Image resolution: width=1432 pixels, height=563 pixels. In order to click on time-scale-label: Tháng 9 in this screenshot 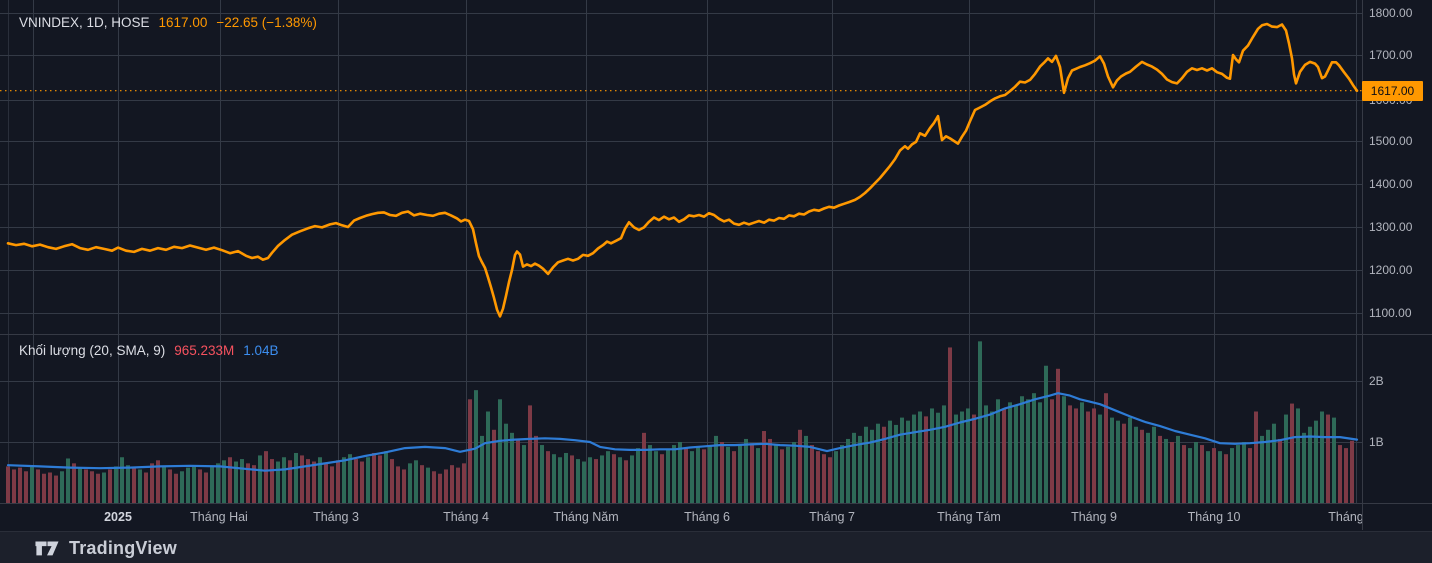, I will do `click(1094, 517)`.